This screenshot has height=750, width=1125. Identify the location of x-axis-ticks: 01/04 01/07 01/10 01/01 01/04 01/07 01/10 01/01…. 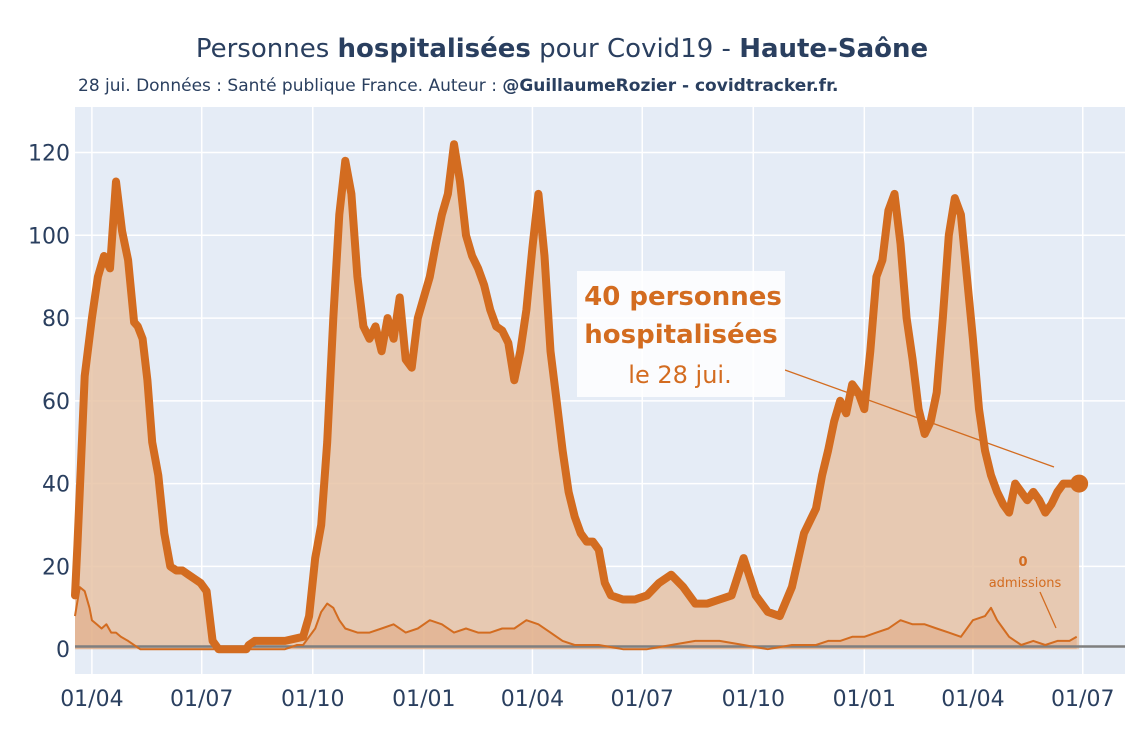
(587, 699).